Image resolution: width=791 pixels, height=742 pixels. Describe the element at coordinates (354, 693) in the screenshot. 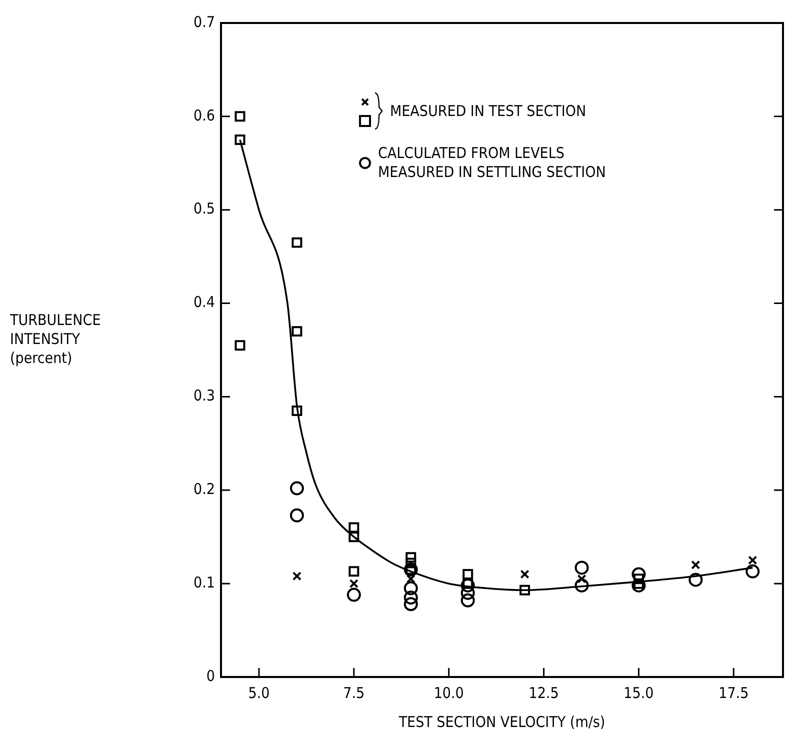

I see `x-tick-label: 7.5` at that location.